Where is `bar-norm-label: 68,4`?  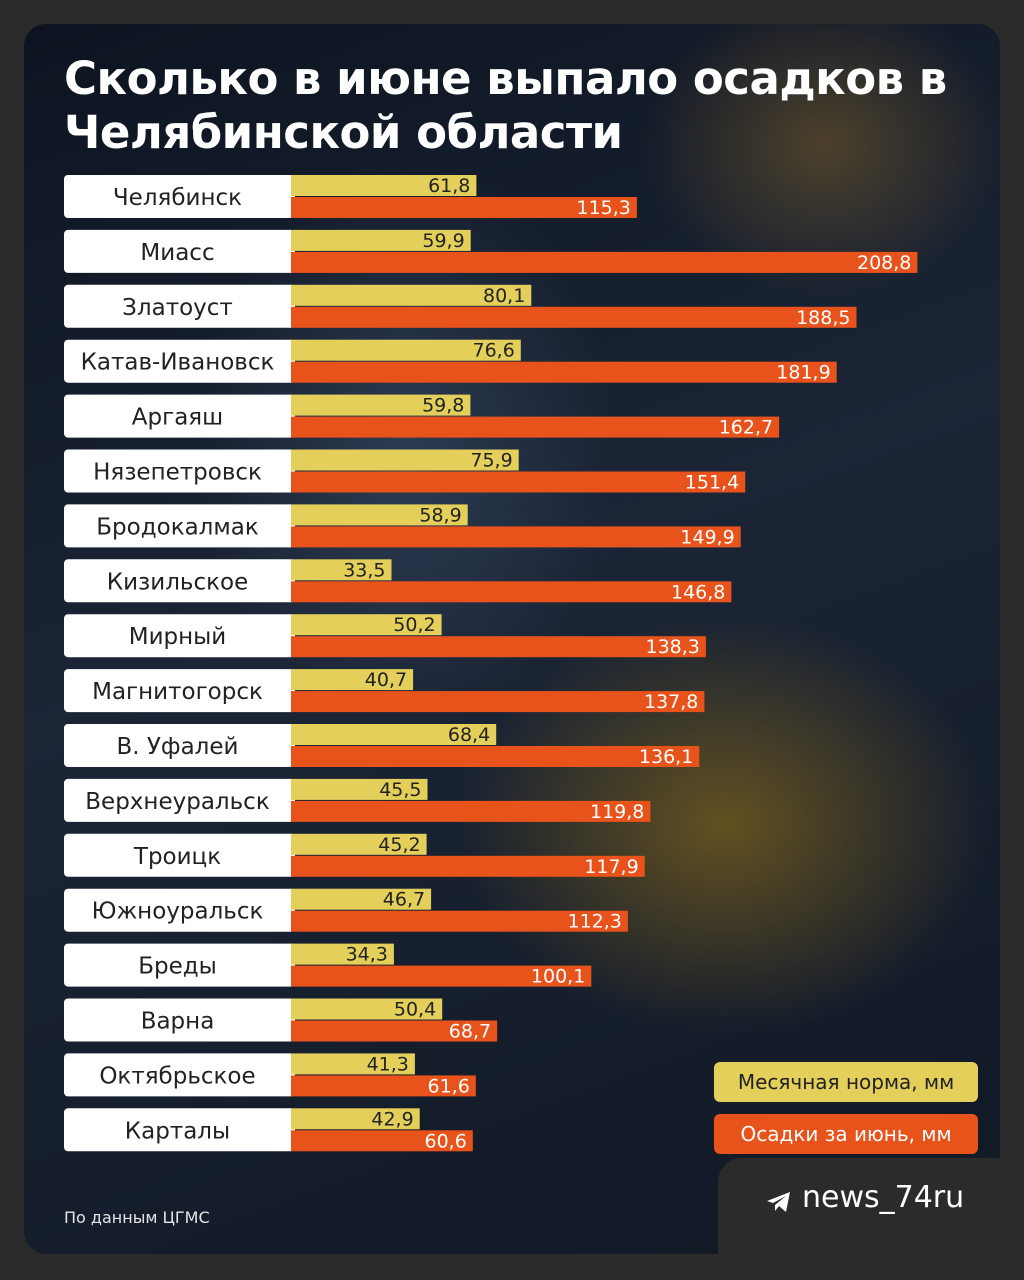
bar-norm-label: 68,4 is located at coordinates (469, 735).